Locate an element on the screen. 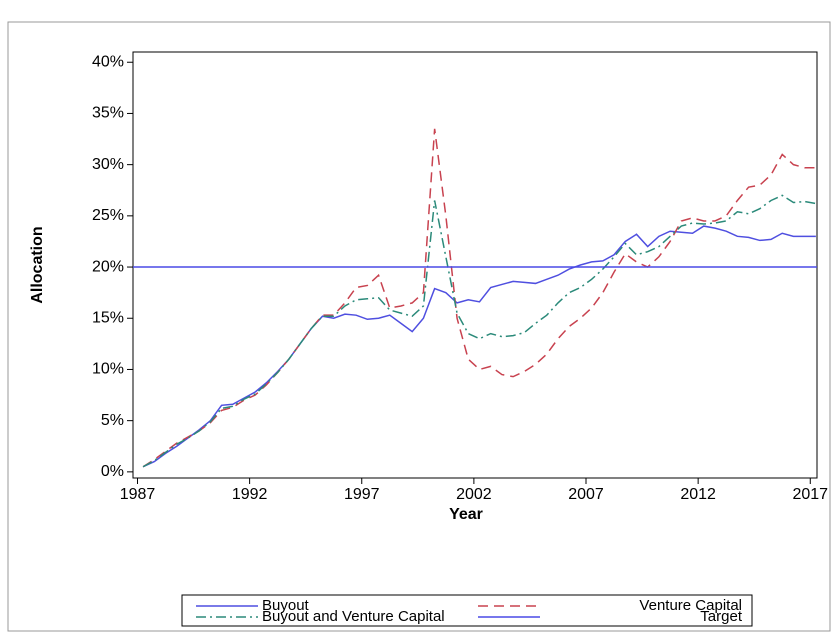 The width and height of the screenshot is (838, 637). x-axis-label: Year is located at coordinates (466, 514).